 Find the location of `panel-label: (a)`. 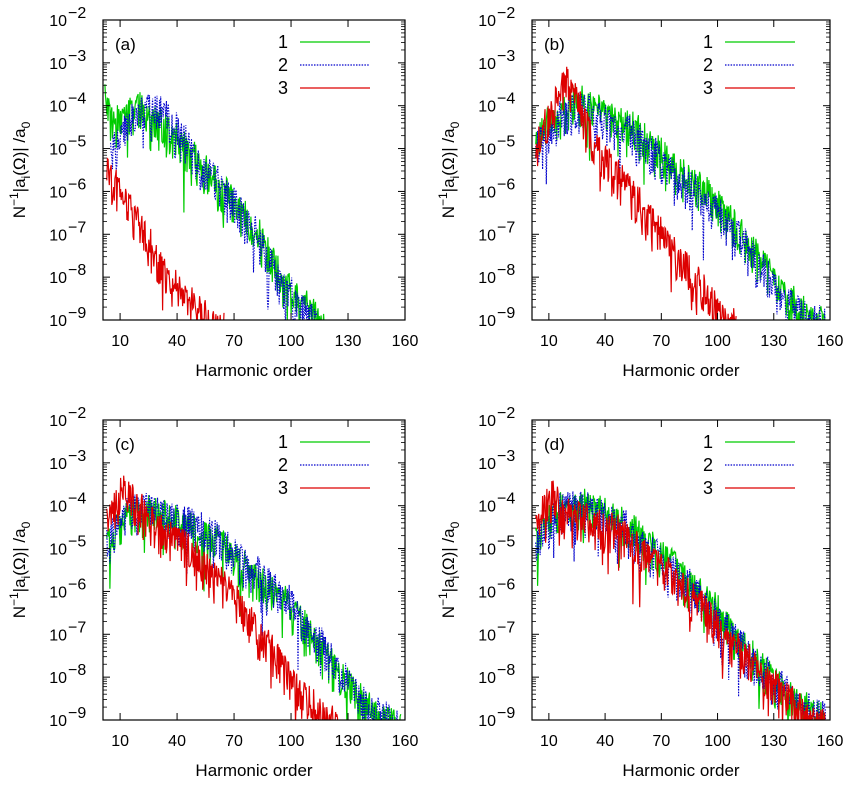

panel-label: (a) is located at coordinates (125, 44).